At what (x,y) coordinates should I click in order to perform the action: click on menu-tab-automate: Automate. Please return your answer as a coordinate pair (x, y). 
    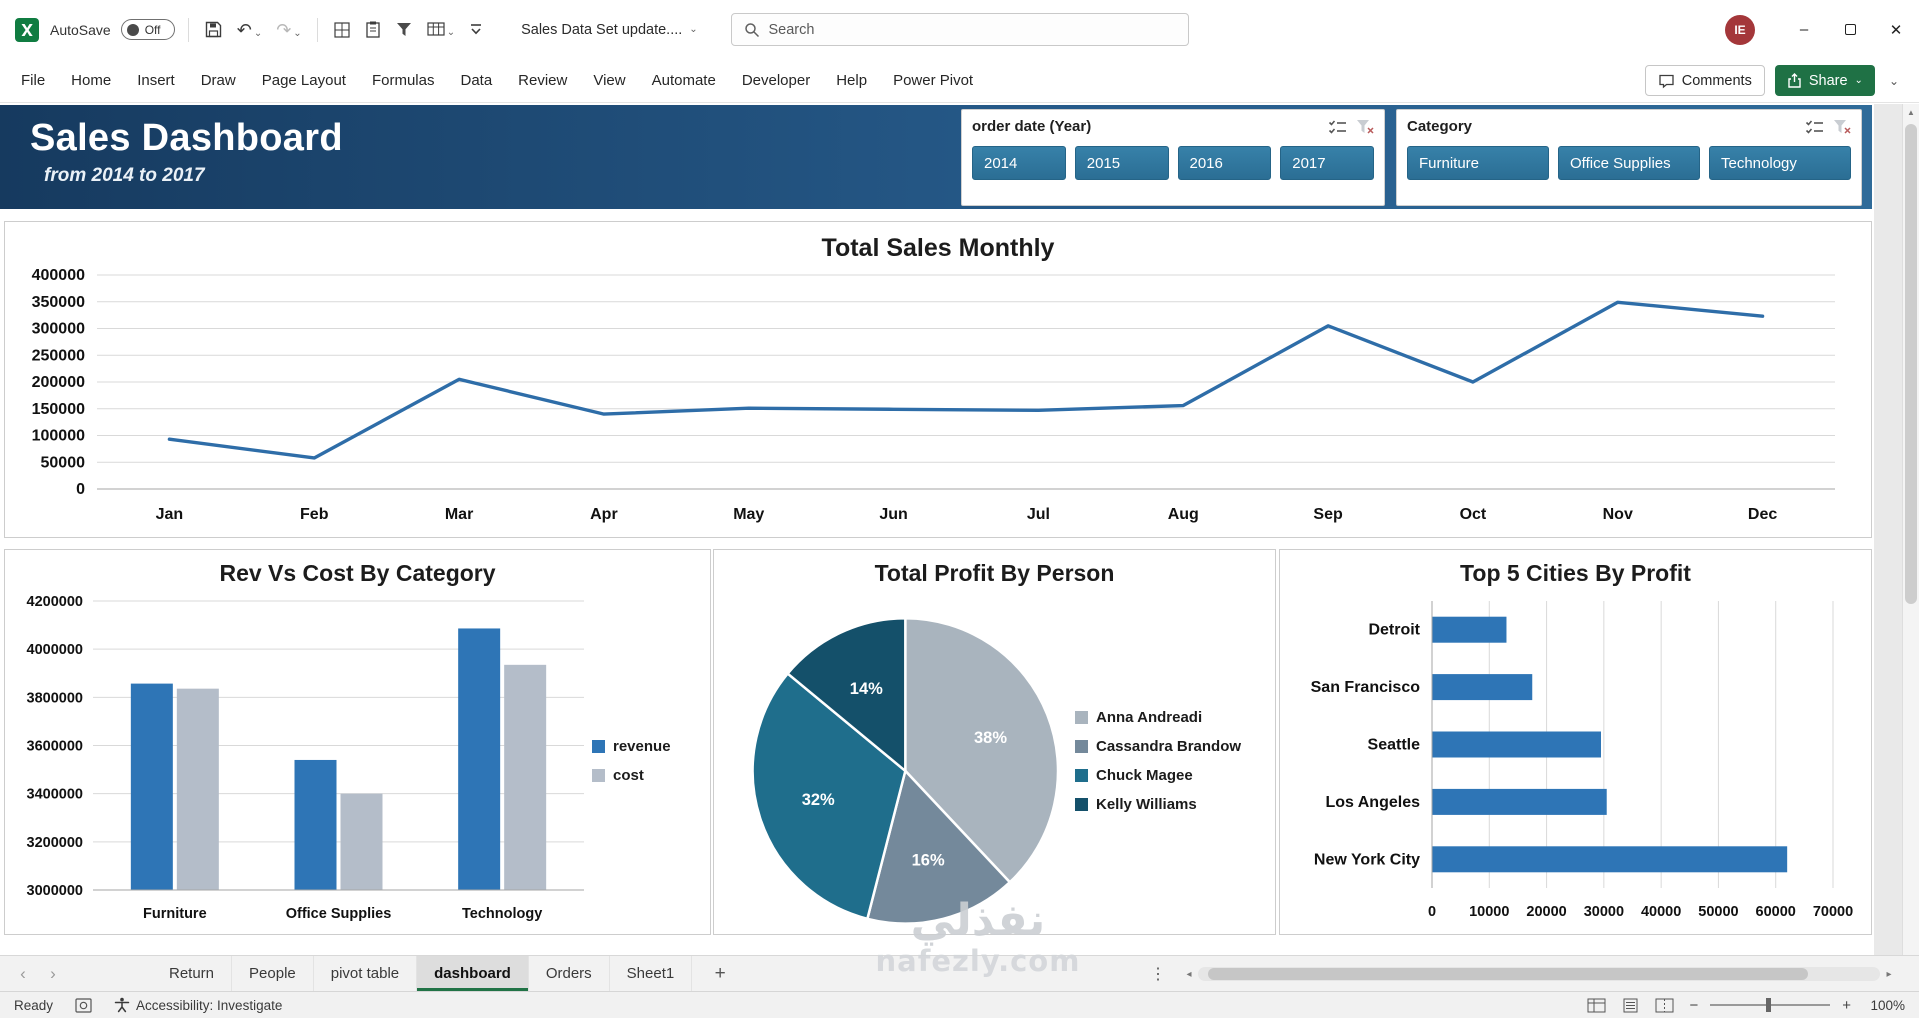
    Looking at the image, I should click on (683, 80).